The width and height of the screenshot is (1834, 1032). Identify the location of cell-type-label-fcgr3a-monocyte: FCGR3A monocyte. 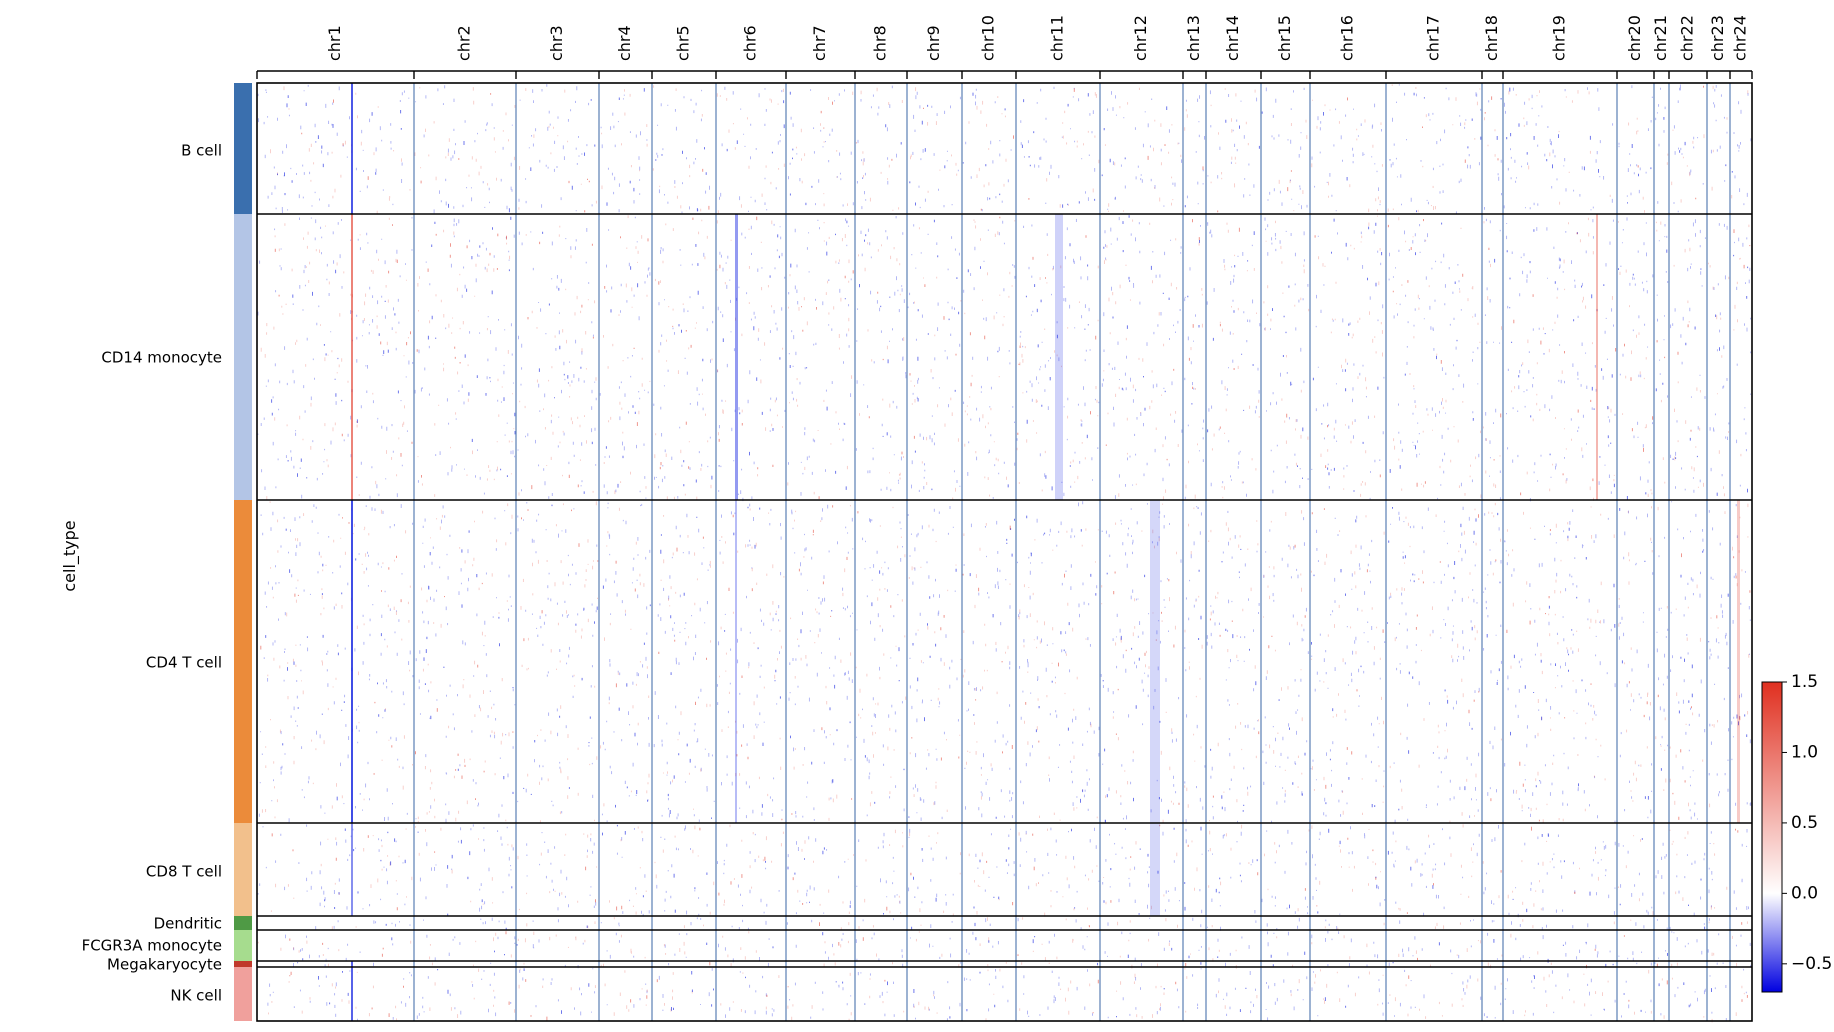
(152, 946).